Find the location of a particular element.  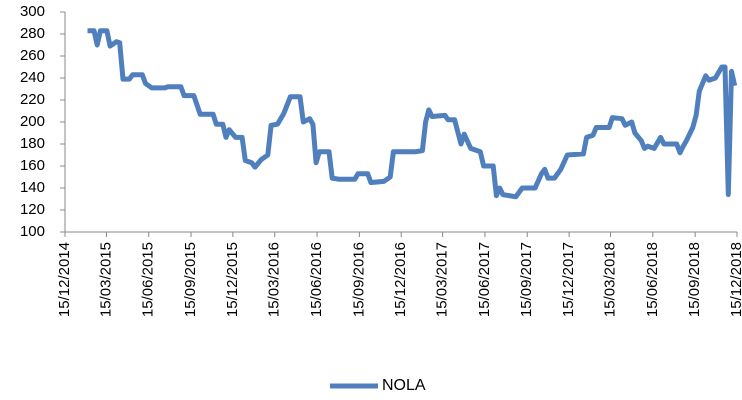

x-tick-label: 15/03/2018 is located at coordinates (609, 279).